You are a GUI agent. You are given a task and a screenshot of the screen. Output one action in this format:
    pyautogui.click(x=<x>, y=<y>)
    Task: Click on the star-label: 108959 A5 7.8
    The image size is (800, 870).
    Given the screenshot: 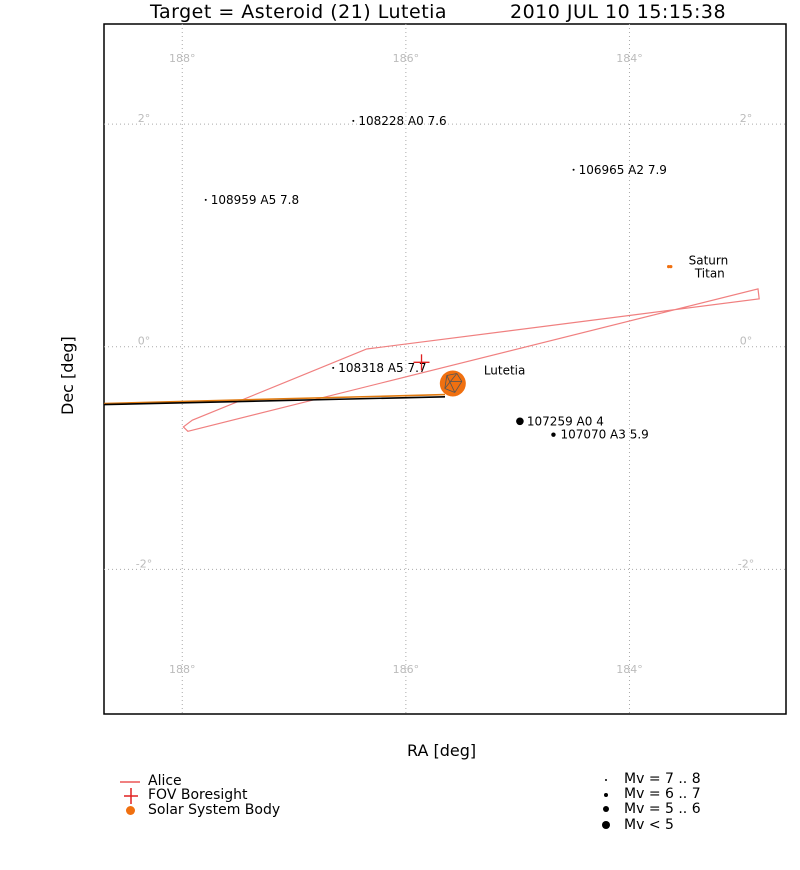 What is the action you would take?
    pyautogui.click(x=255, y=200)
    